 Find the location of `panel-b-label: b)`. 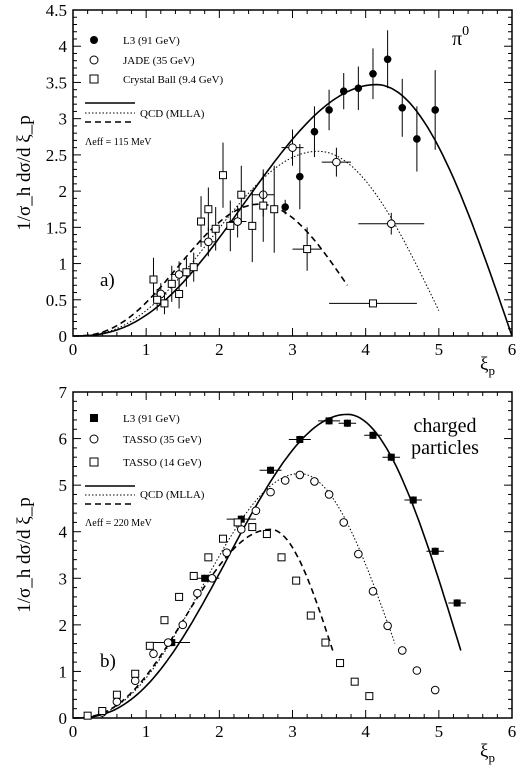

panel-b-label: b) is located at coordinates (108, 661).